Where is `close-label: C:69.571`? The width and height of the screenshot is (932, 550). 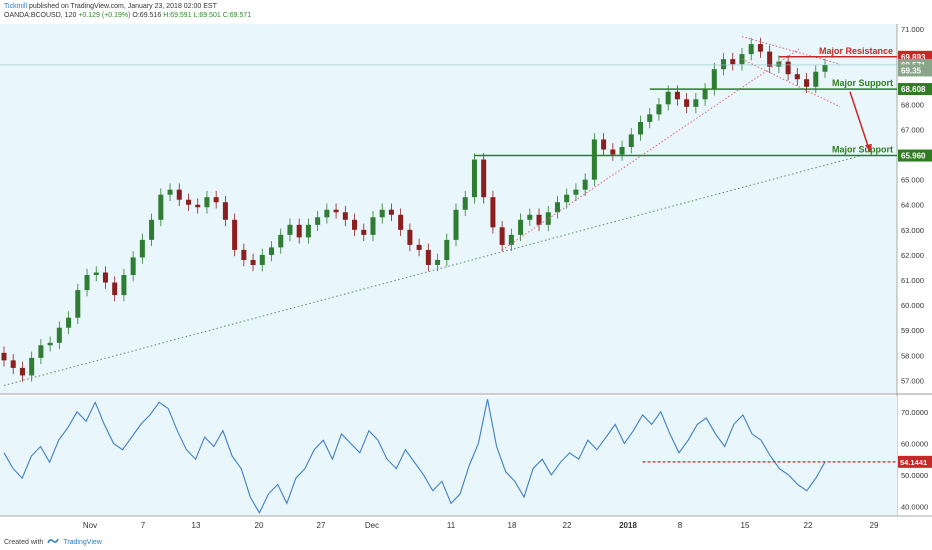 close-label: C:69.571 is located at coordinates (237, 15).